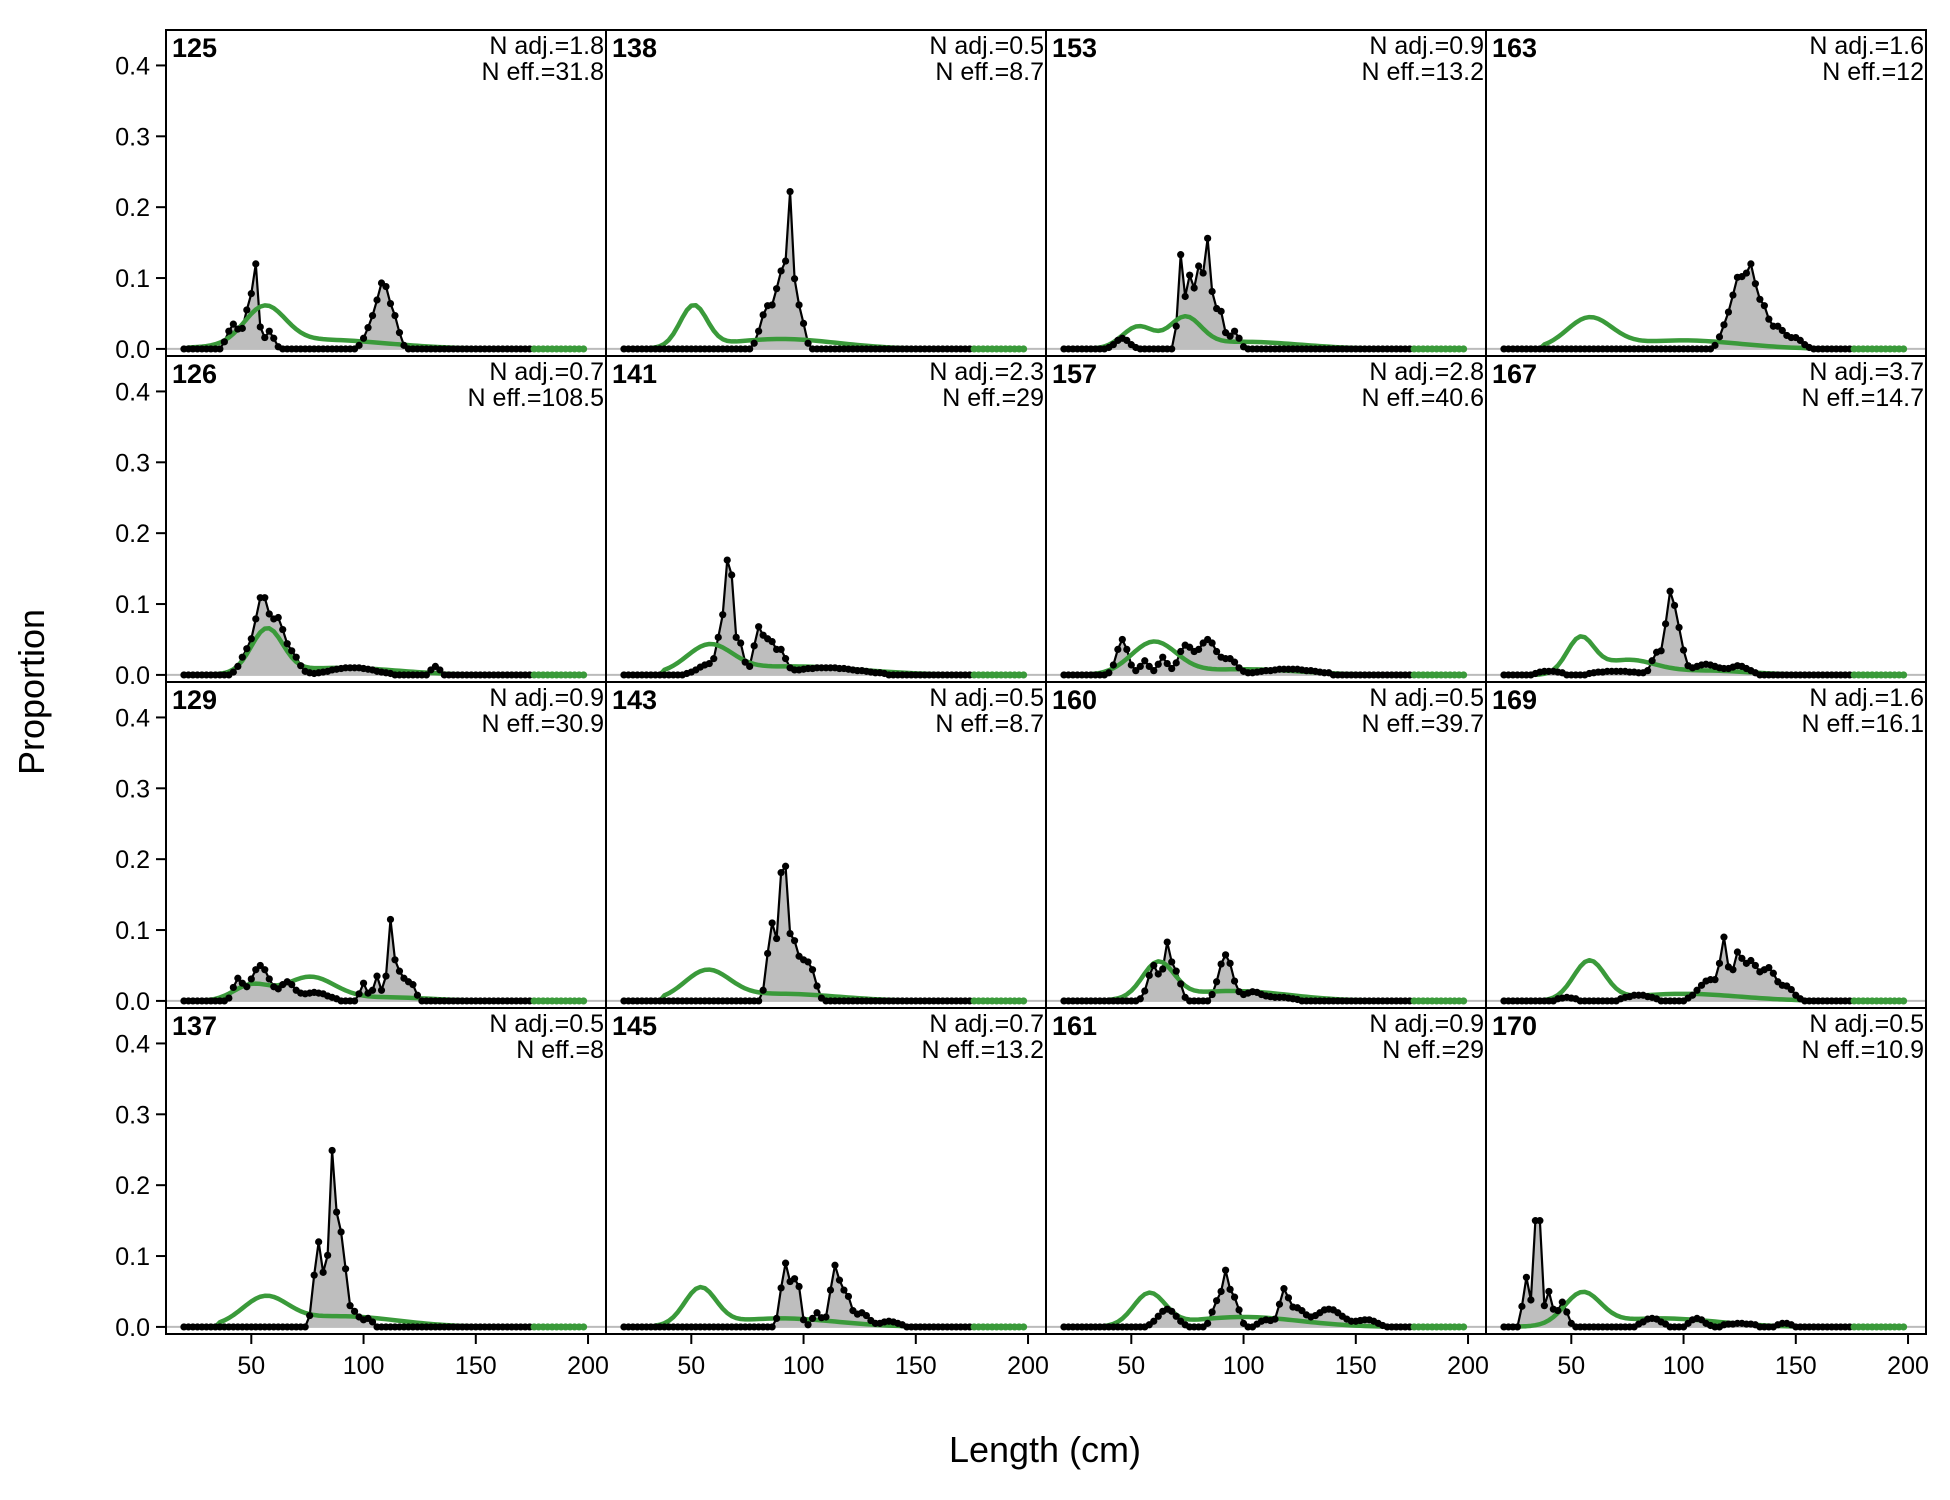  Describe the element at coordinates (863, 1357) in the screenshot. I see `x-axis: 50 100 150 200` at that location.